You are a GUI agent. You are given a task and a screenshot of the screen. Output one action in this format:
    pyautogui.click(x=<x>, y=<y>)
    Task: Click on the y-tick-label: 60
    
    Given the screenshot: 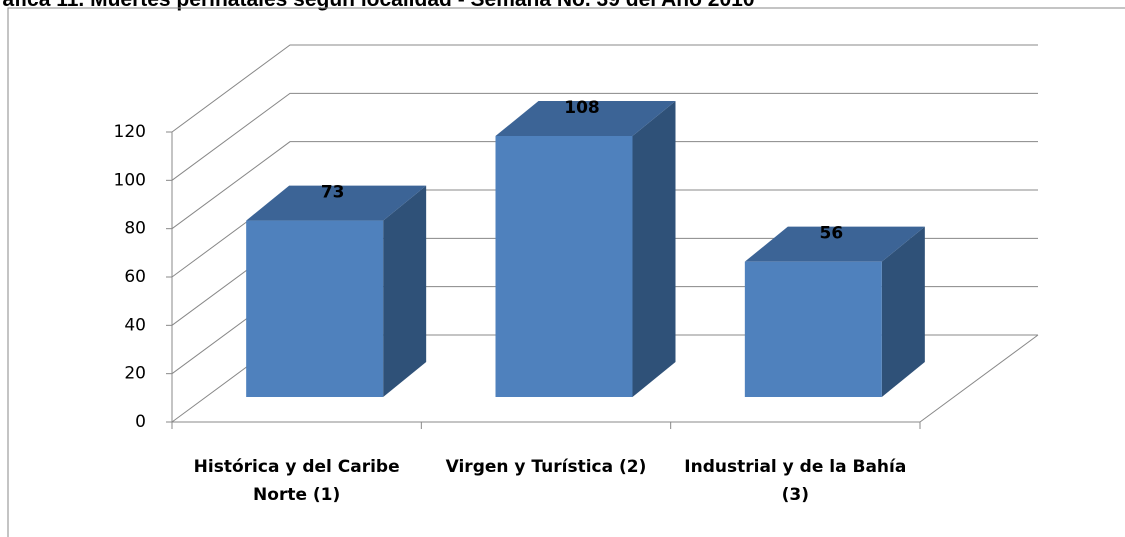 What is the action you would take?
    pyautogui.click(x=135, y=277)
    